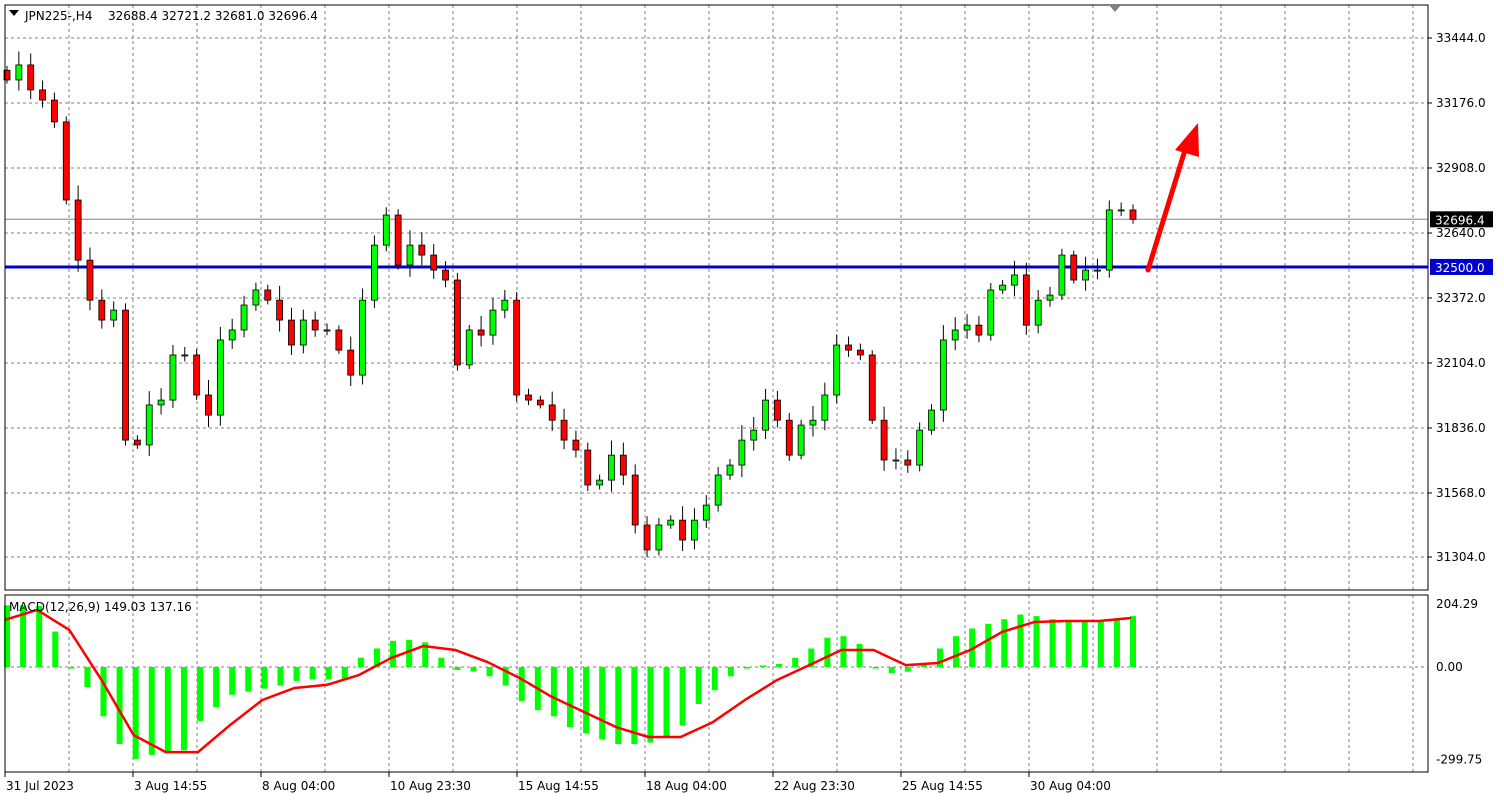  I want to click on current-price-badge, so click(1461, 219).